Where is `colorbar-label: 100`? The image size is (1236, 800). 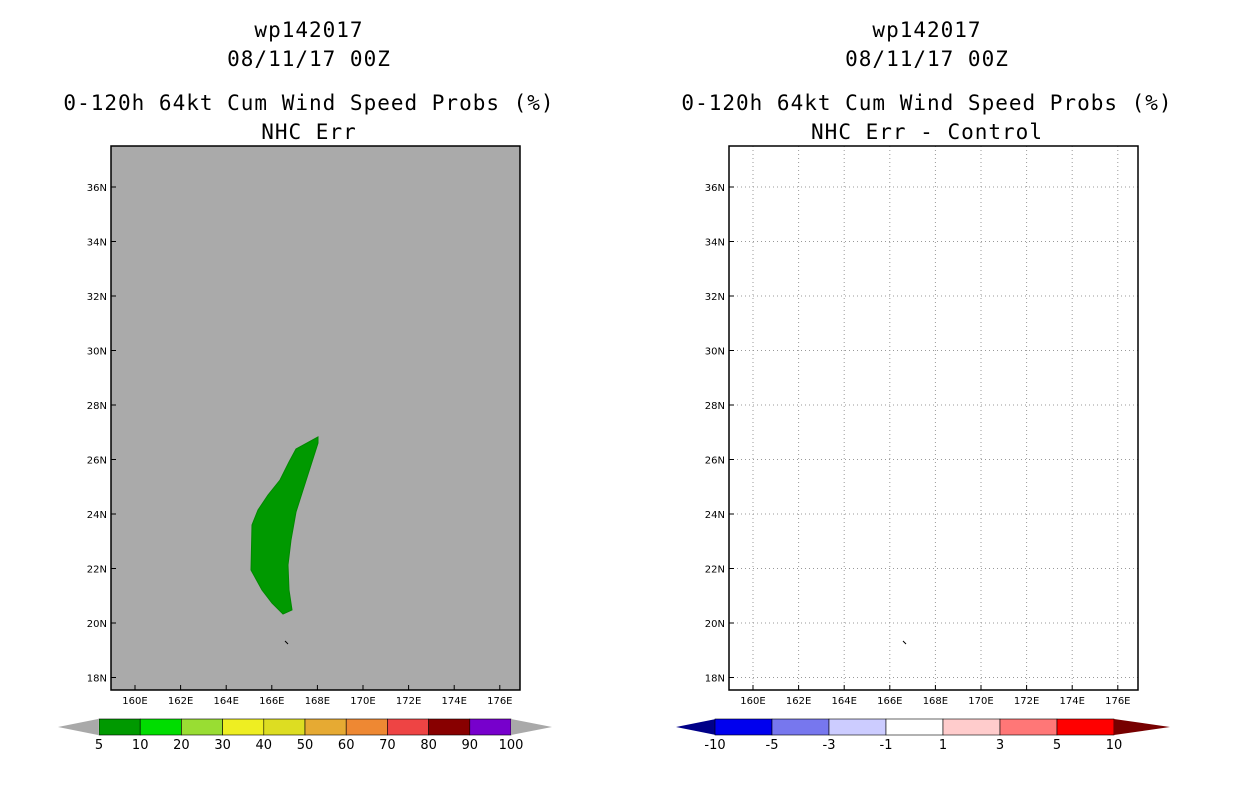 colorbar-label: 100 is located at coordinates (511, 745).